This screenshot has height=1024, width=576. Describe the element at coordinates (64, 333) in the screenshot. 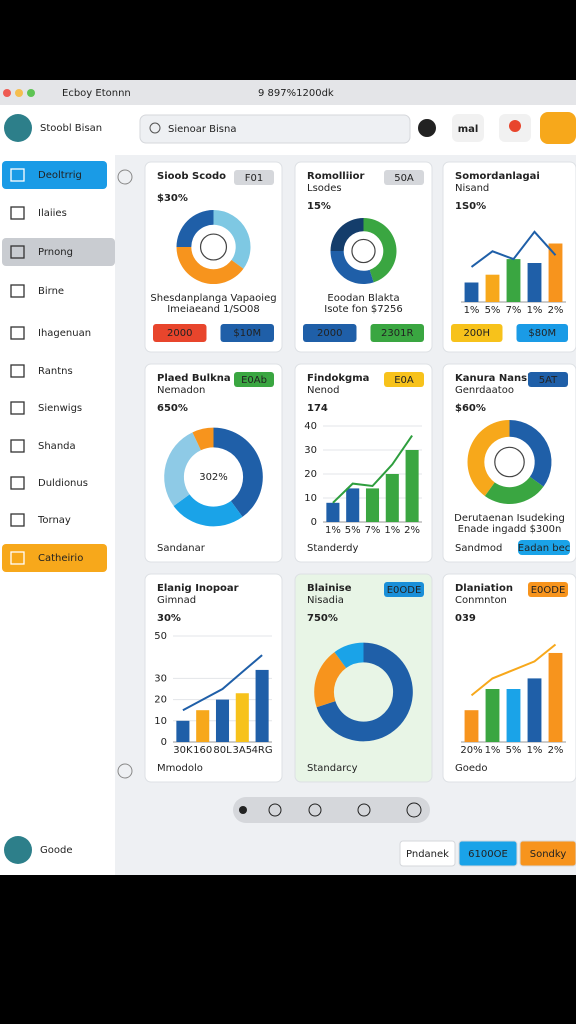

I see `nav-label: Ihagenuan` at that location.